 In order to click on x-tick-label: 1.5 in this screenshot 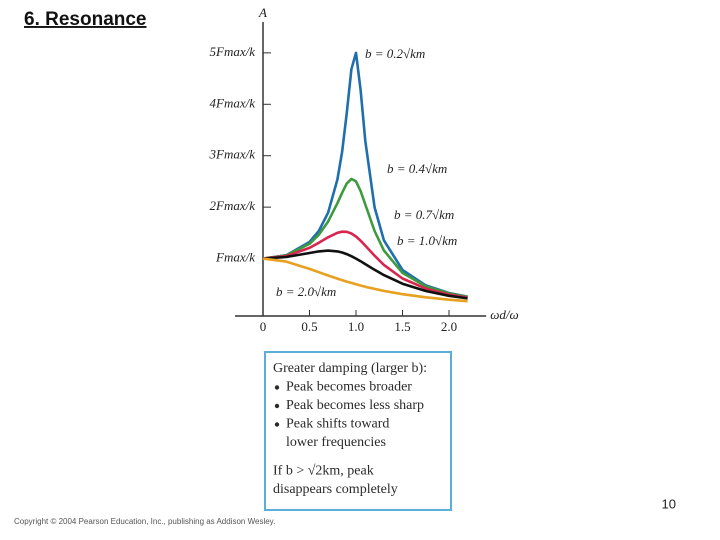, I will do `click(402, 326)`.